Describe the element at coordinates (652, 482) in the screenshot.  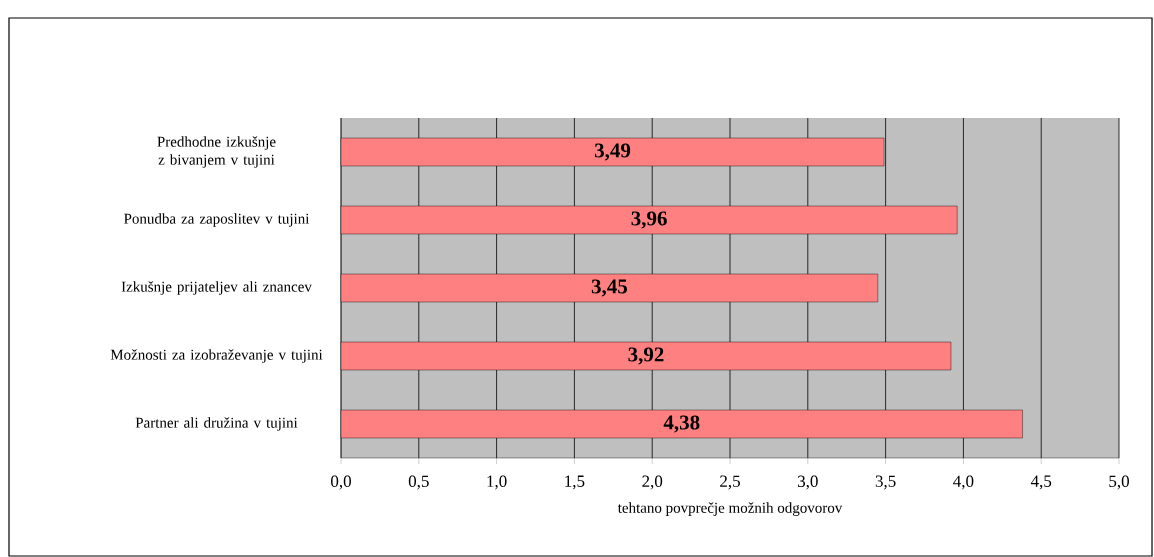
I see `x-tick-label: 2,0` at that location.